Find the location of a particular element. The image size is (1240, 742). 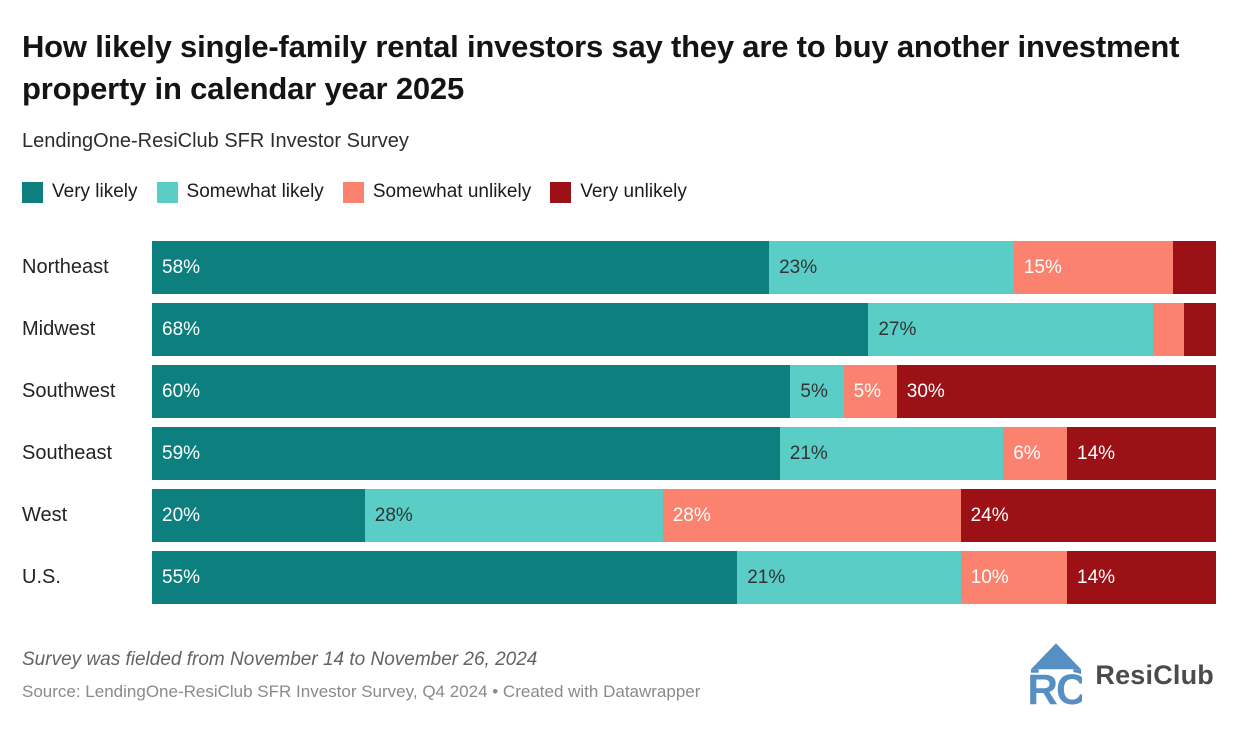

legend-item-very-likely: Very likely is located at coordinates (80, 192).